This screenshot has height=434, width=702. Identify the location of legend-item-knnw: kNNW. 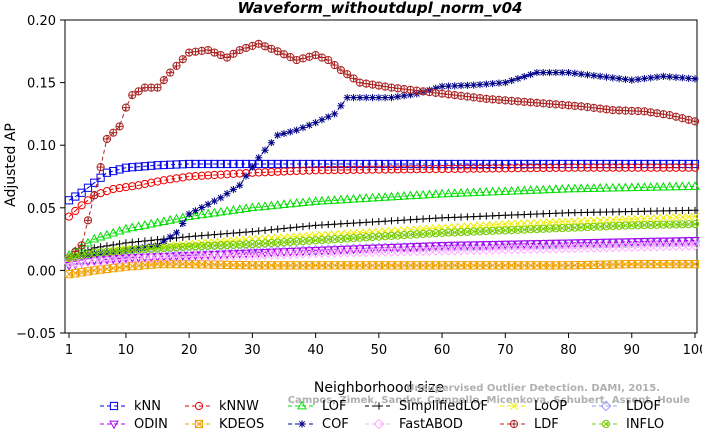
(222, 406).